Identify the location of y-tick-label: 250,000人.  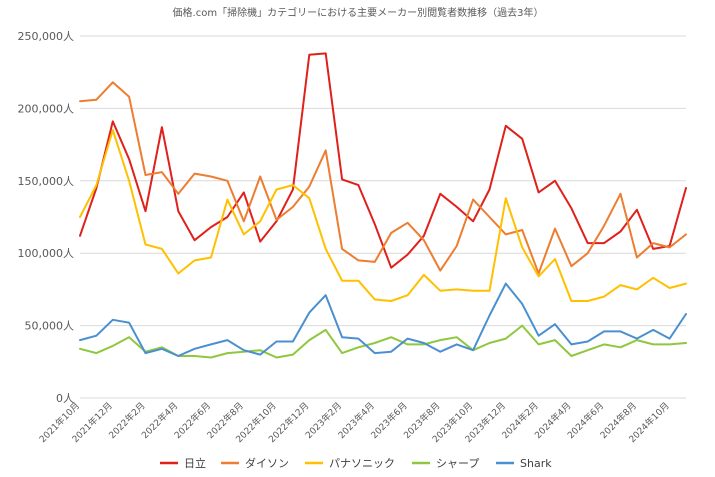
(46, 36).